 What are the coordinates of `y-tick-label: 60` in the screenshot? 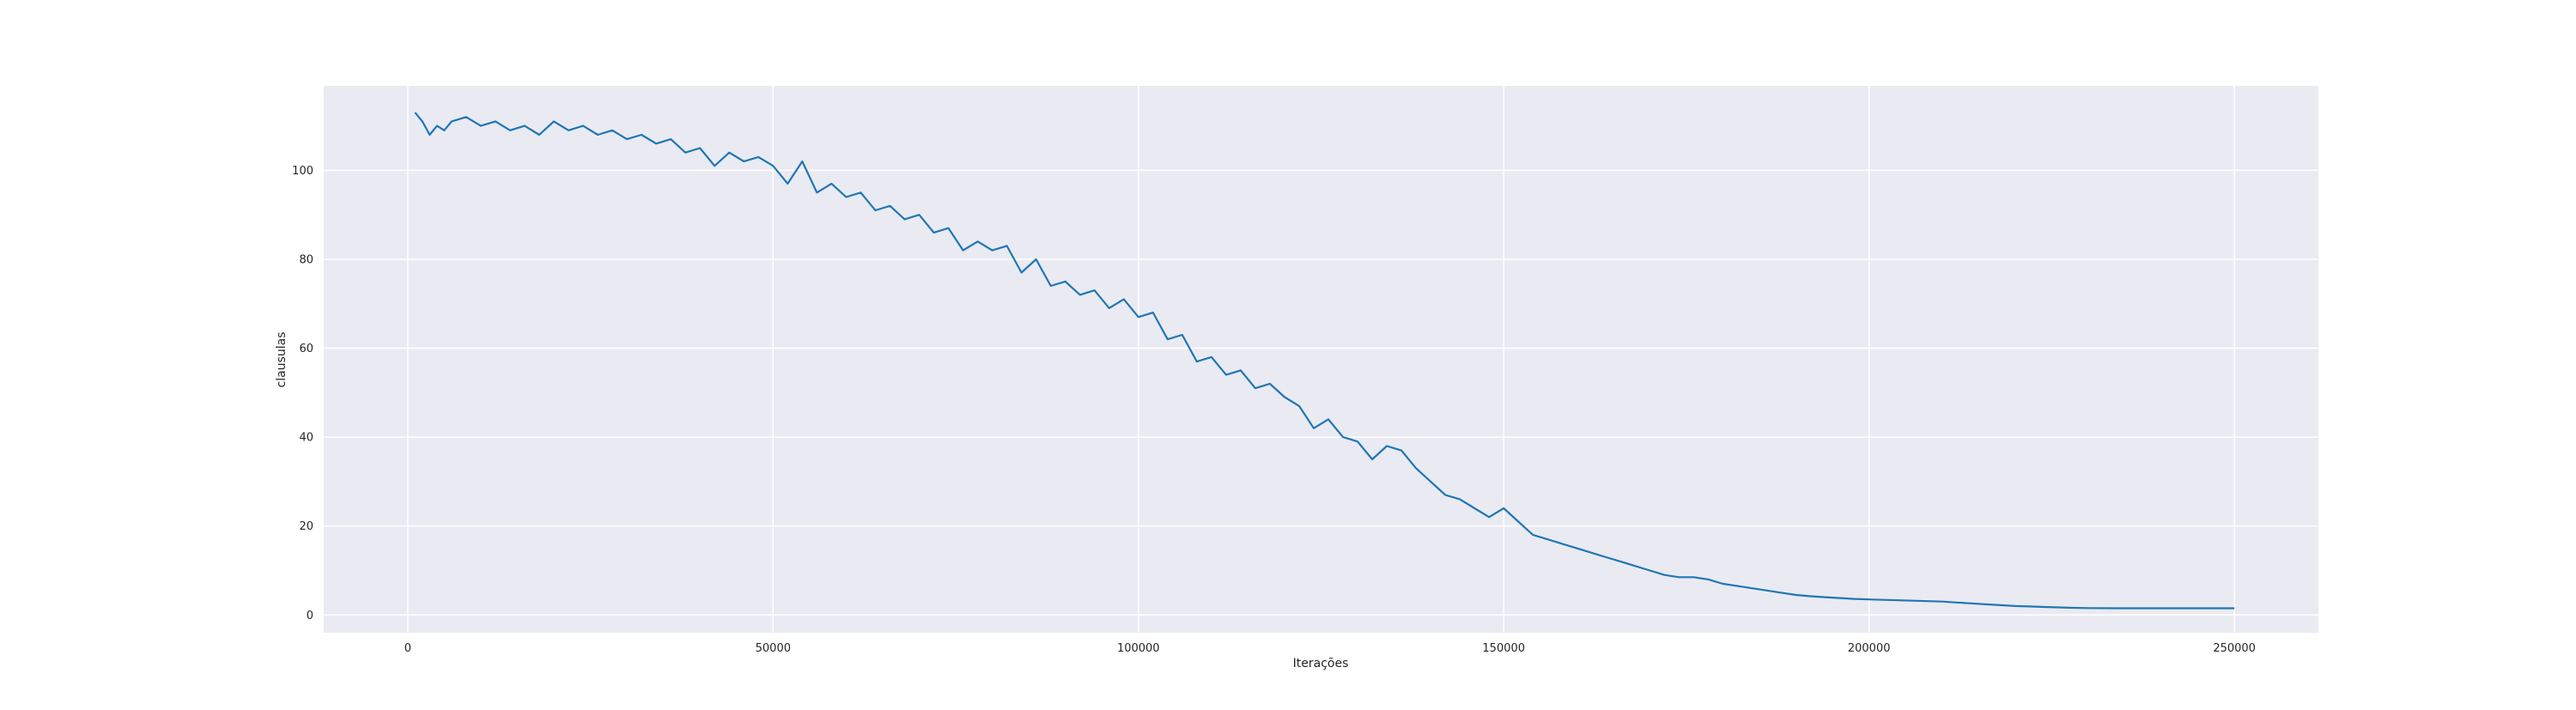 It's located at (306, 349).